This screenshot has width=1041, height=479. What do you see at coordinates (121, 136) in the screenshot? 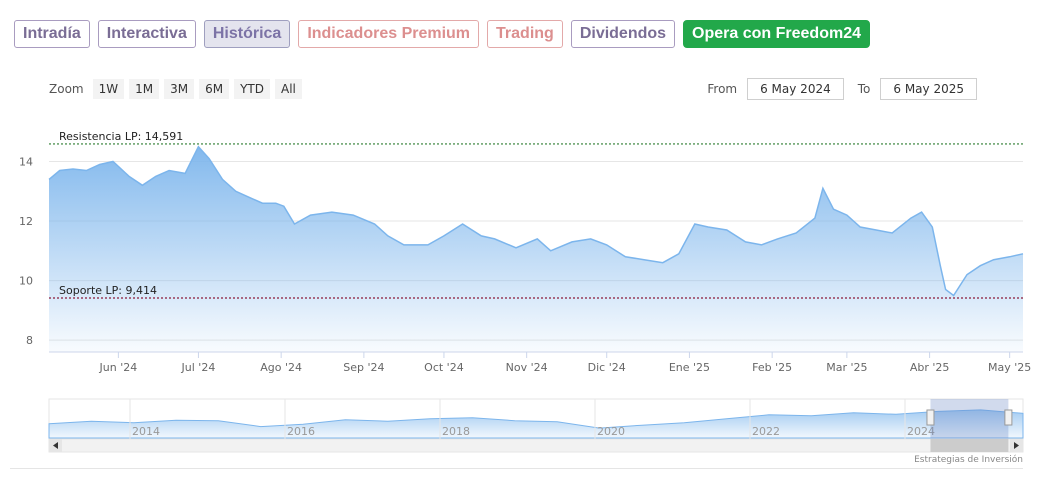
I see `level-label: Resistencia LP: 14,591` at bounding box center [121, 136].